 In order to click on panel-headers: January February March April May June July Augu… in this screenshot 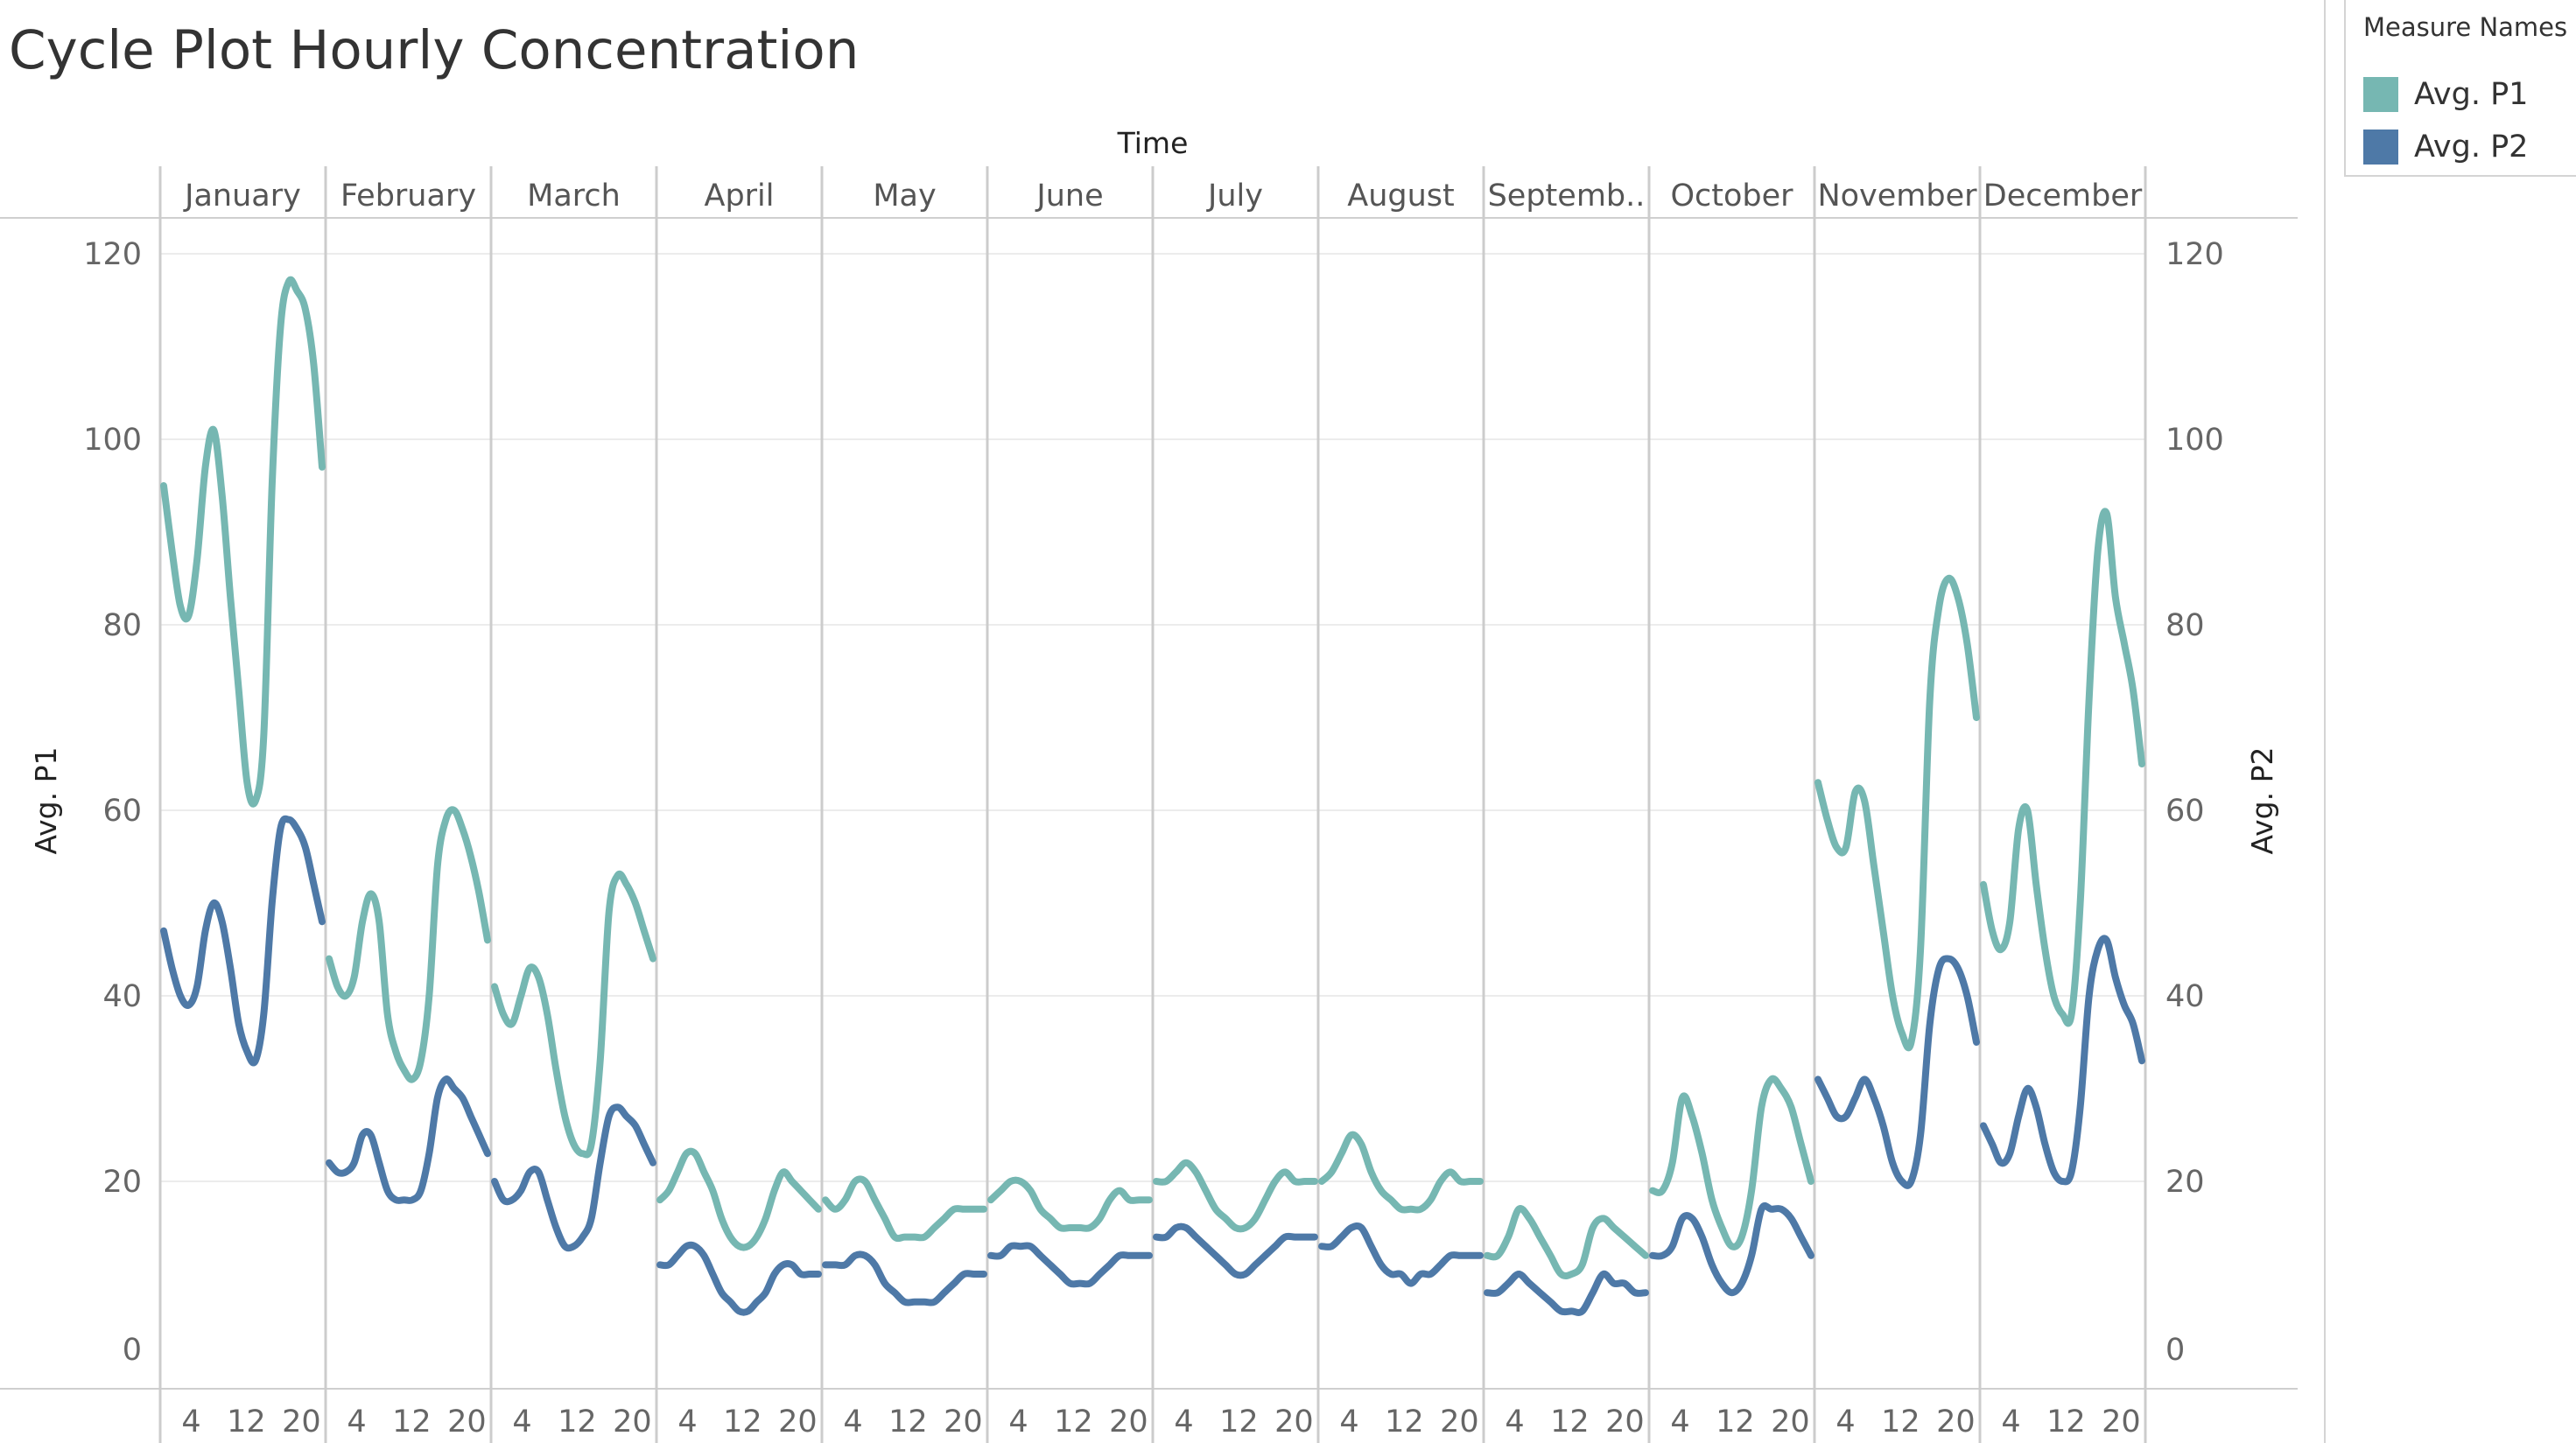, I will do `click(1163, 196)`.